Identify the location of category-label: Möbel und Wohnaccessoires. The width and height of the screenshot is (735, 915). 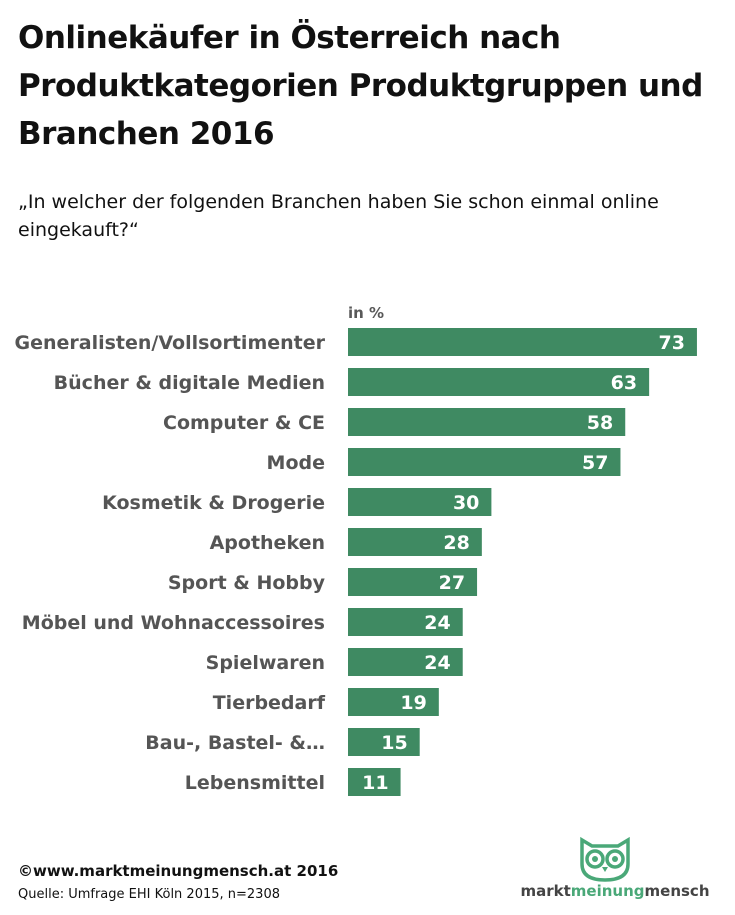
(173, 623).